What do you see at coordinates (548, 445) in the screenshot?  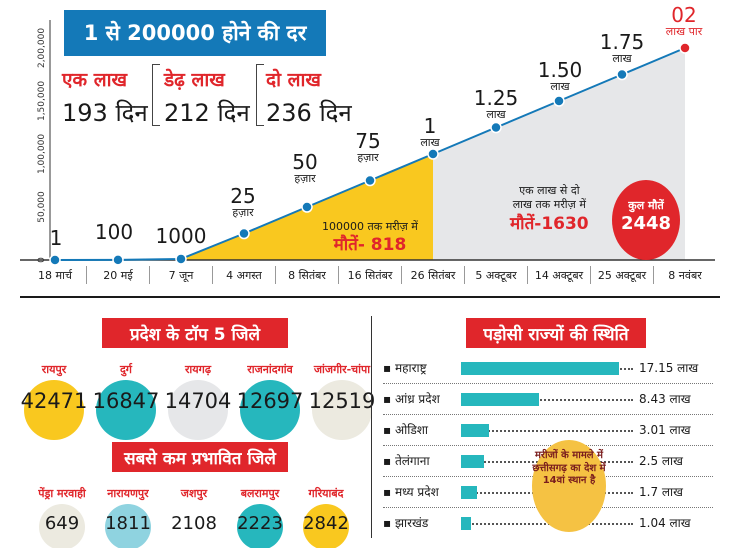 I see `state-row-divider` at bounding box center [548, 445].